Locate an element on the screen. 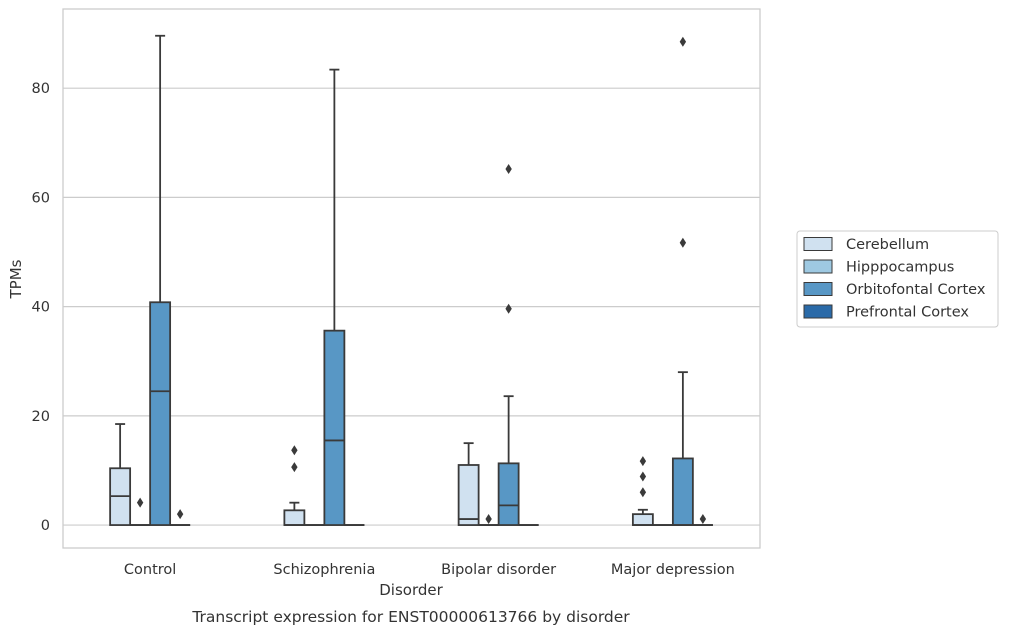  series-prefrontal-cortex is located at coordinates (441, 517).